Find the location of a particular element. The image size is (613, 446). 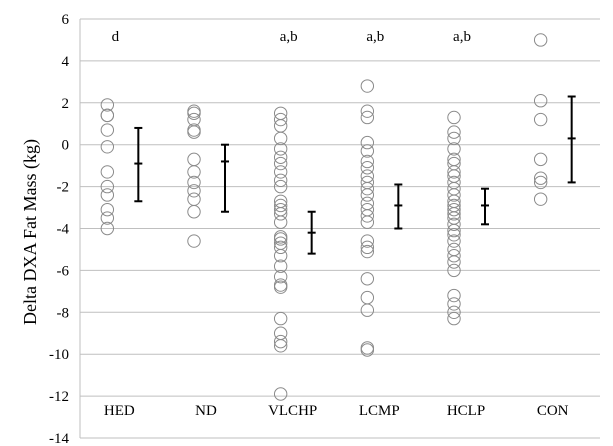

category-label: HED is located at coordinates (119, 411).